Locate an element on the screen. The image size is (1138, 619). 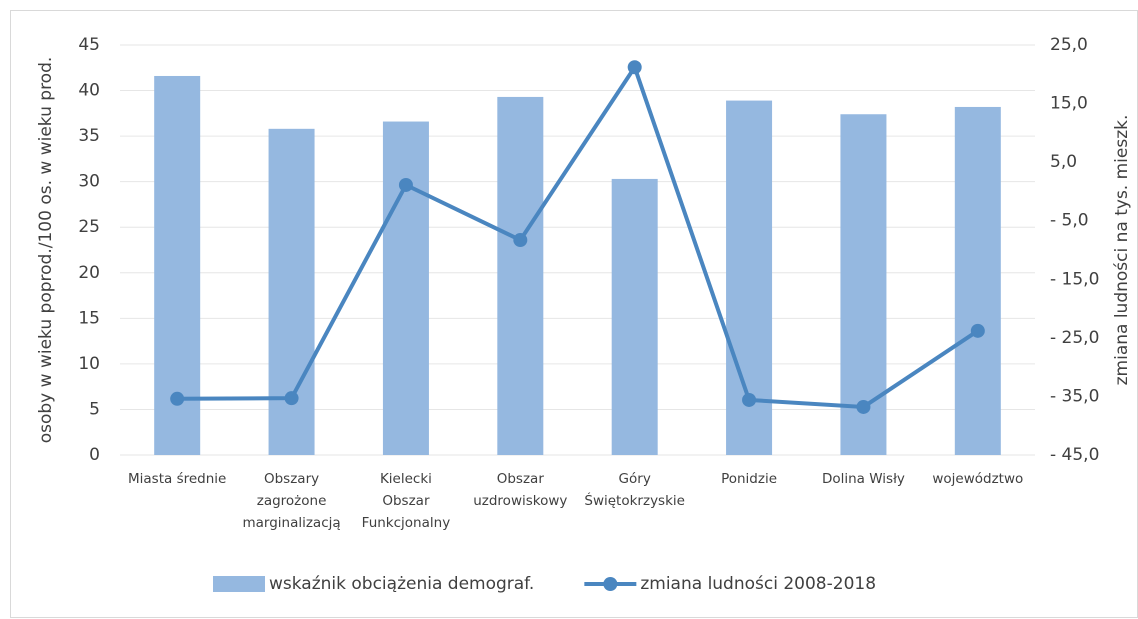
x-tick-label: Ponidzie is located at coordinates (749, 479).